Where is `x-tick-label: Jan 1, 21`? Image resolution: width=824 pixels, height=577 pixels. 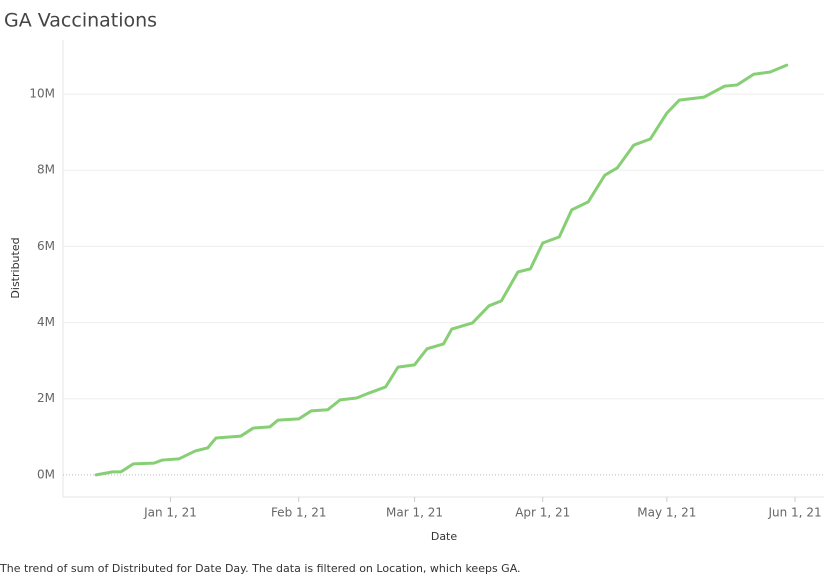
x-tick-label: Jan 1, 21 is located at coordinates (170, 513).